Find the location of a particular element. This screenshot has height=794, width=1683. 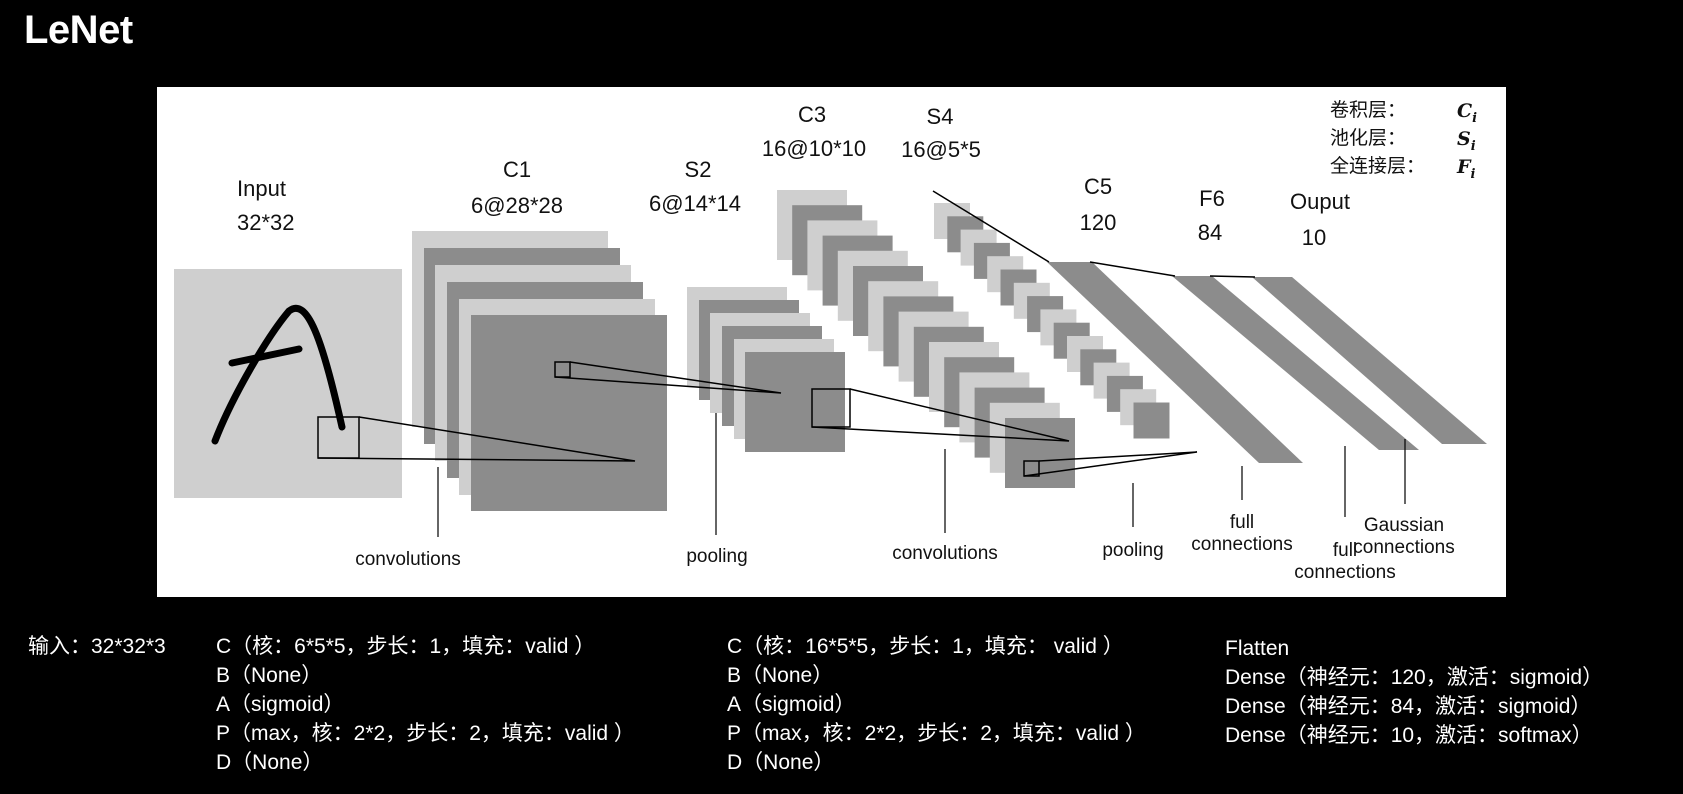

c3-to-s4-projection is located at coordinates (1110, 464).